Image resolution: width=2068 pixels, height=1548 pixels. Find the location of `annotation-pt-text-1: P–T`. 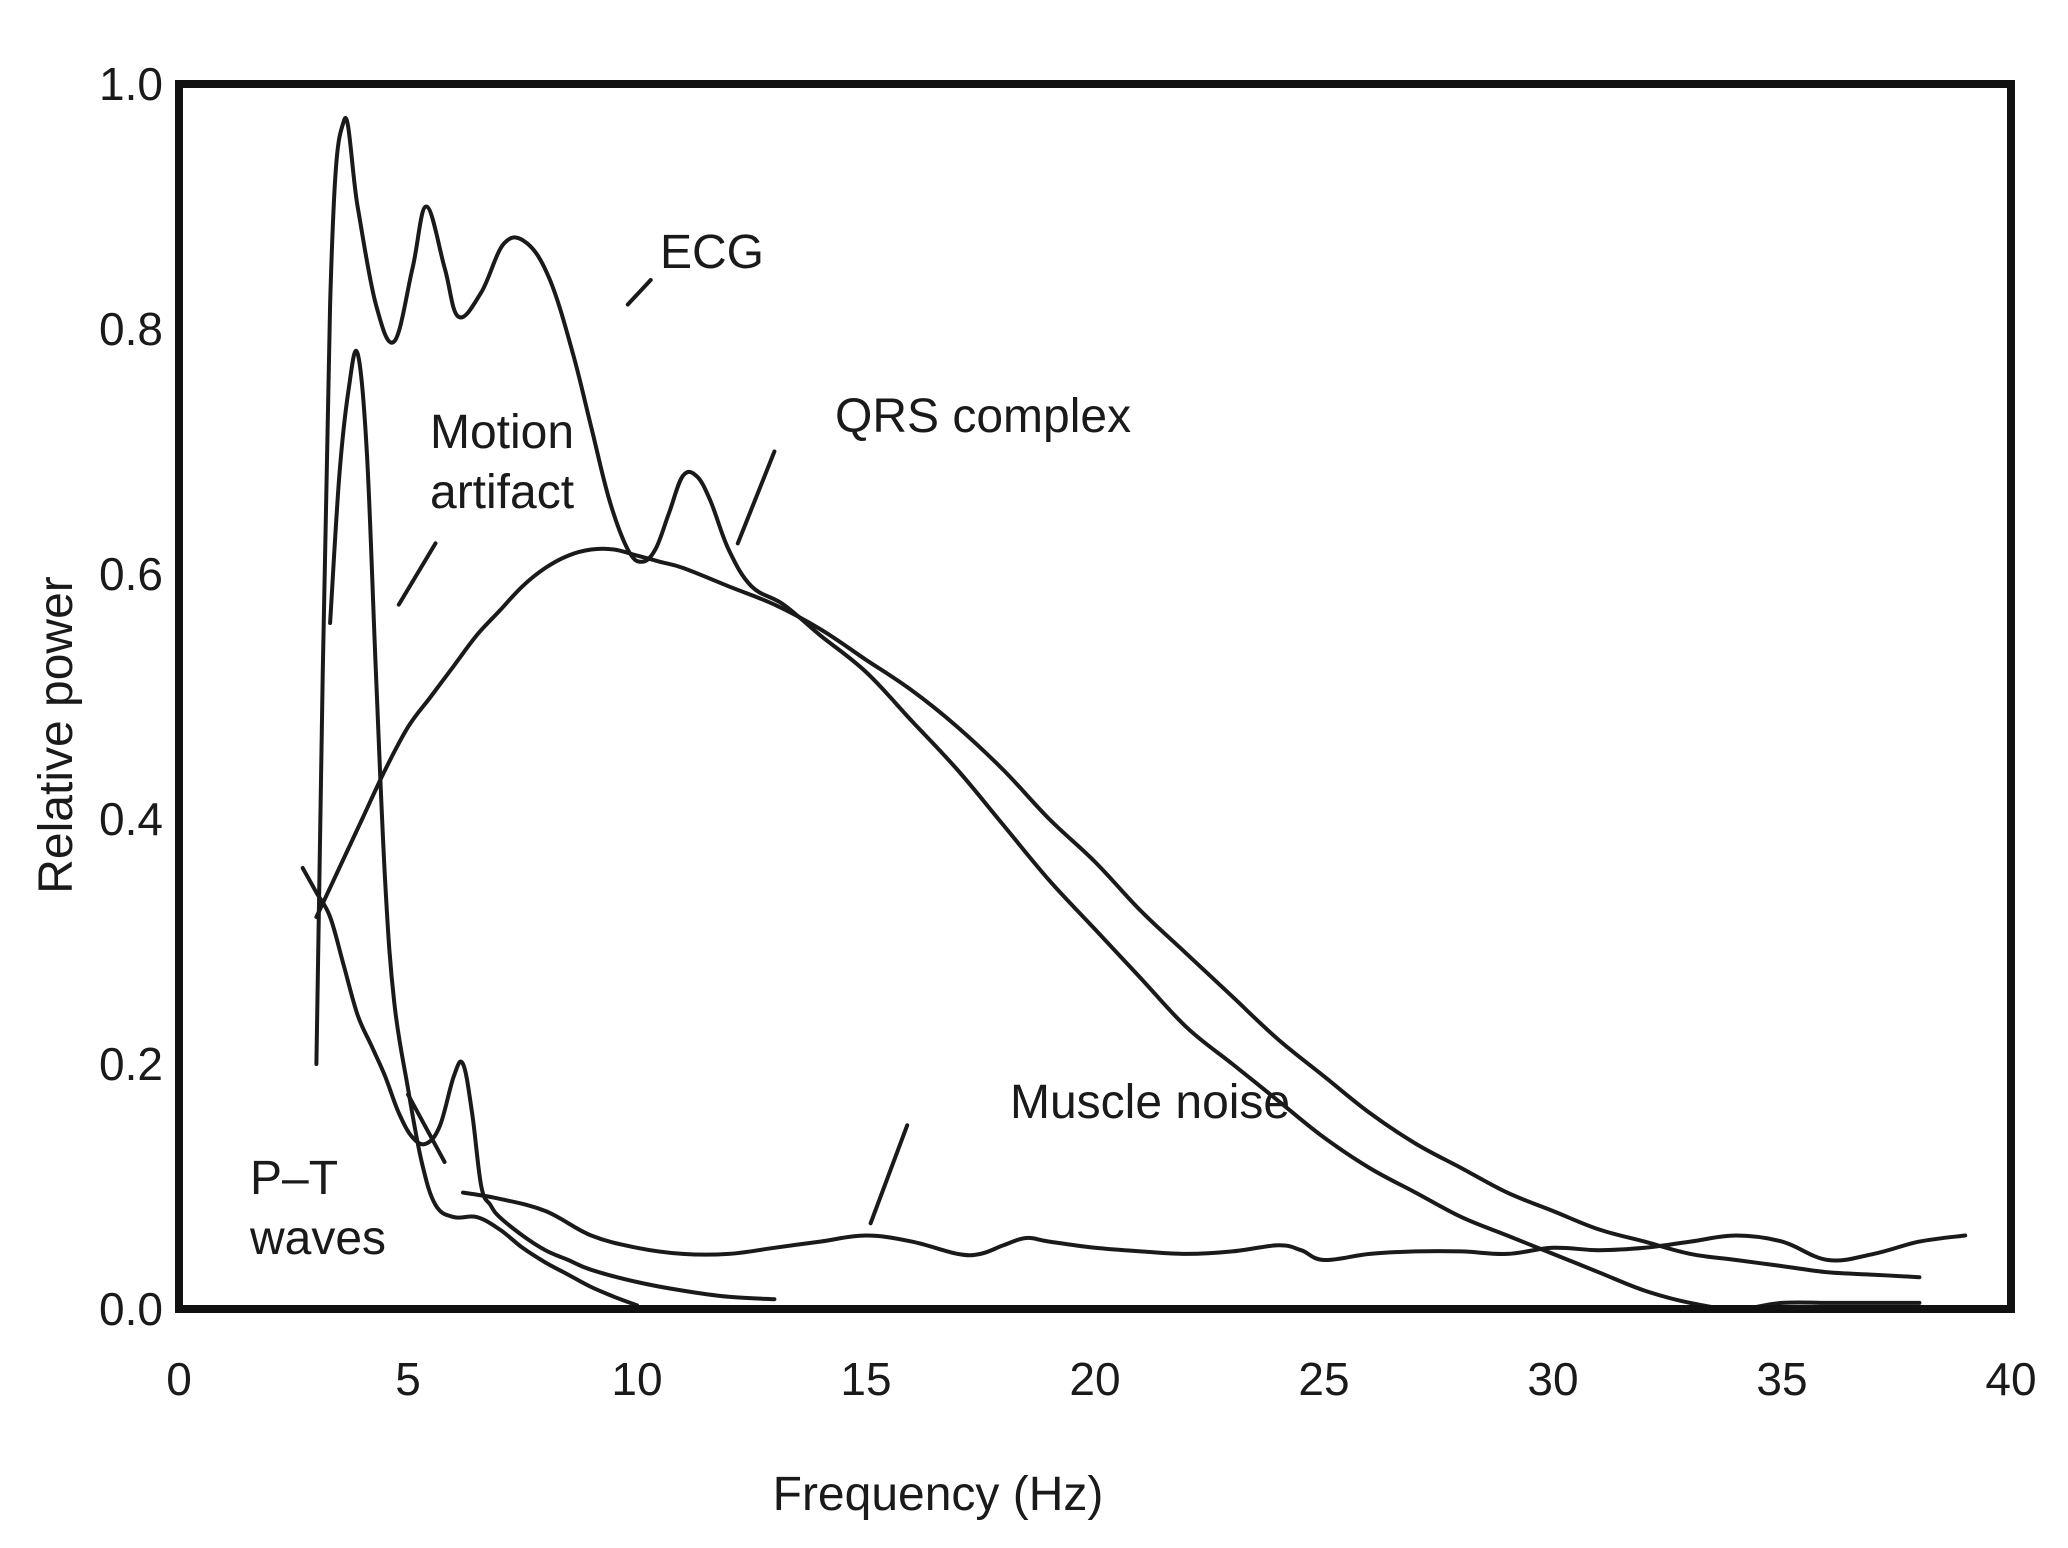

annotation-pt-text-1: P–T is located at coordinates (294, 1178).